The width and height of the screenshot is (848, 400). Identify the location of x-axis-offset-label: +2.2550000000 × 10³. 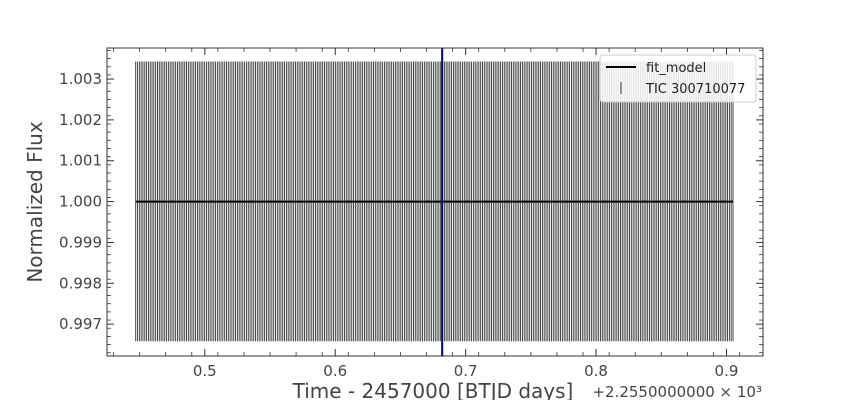
(677, 391).